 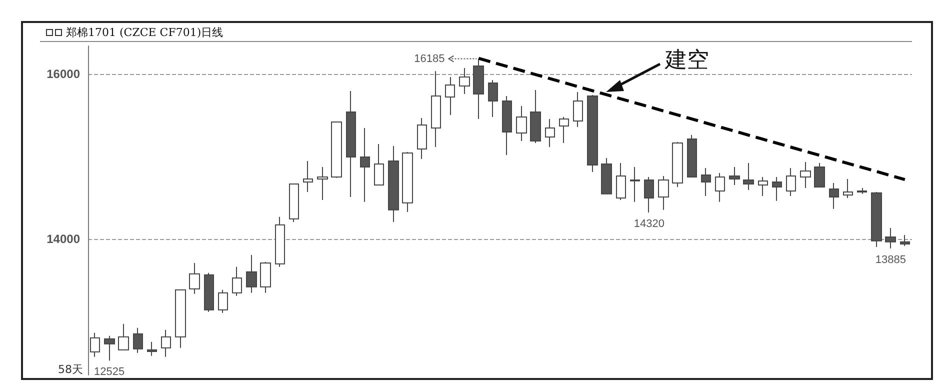 I want to click on annotation: 14320, so click(x=649, y=224).